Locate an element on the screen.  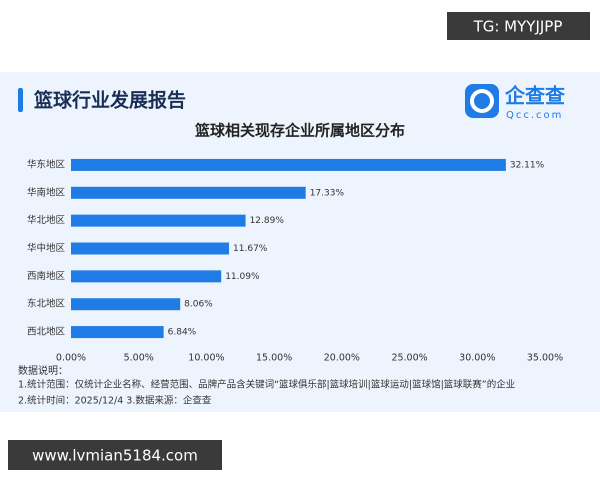
x-tick-label: 25.00% is located at coordinates (409, 358).